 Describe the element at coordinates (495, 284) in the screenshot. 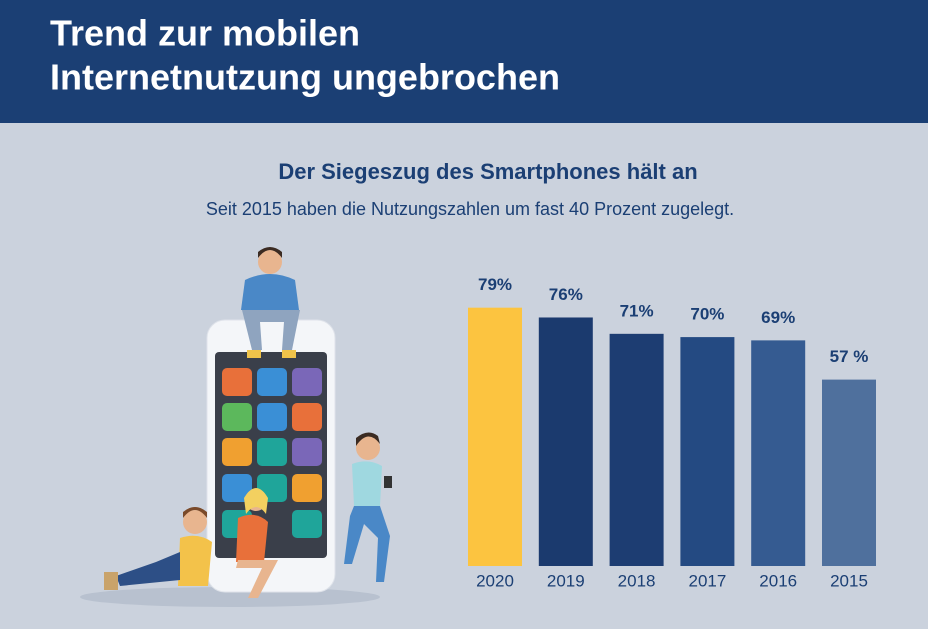

I see `value-label: 79%` at that location.